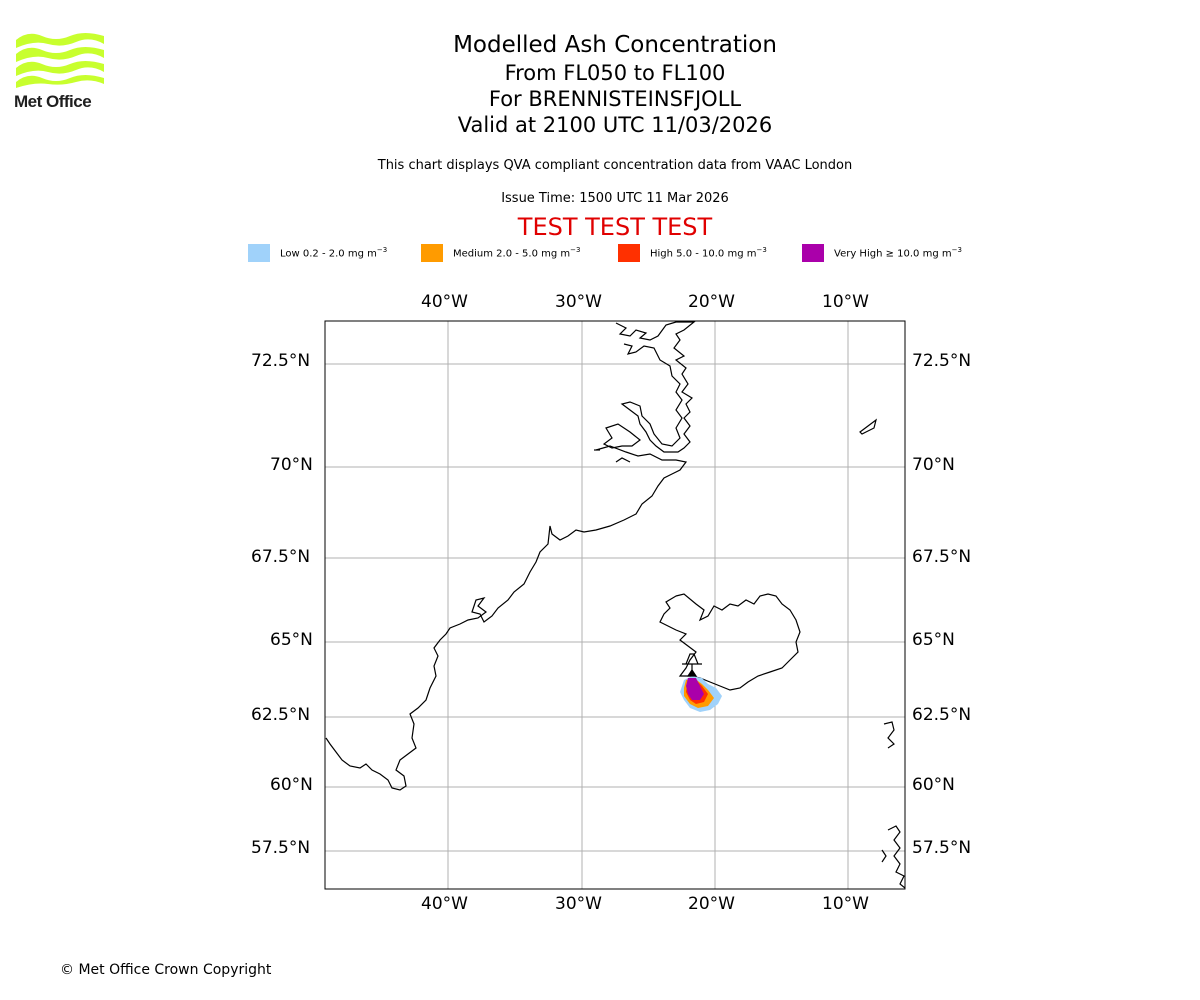 The height and width of the screenshot is (1000, 1200). What do you see at coordinates (281, 557) in the screenshot?
I see `lat-label-left: 67.5°N` at bounding box center [281, 557].